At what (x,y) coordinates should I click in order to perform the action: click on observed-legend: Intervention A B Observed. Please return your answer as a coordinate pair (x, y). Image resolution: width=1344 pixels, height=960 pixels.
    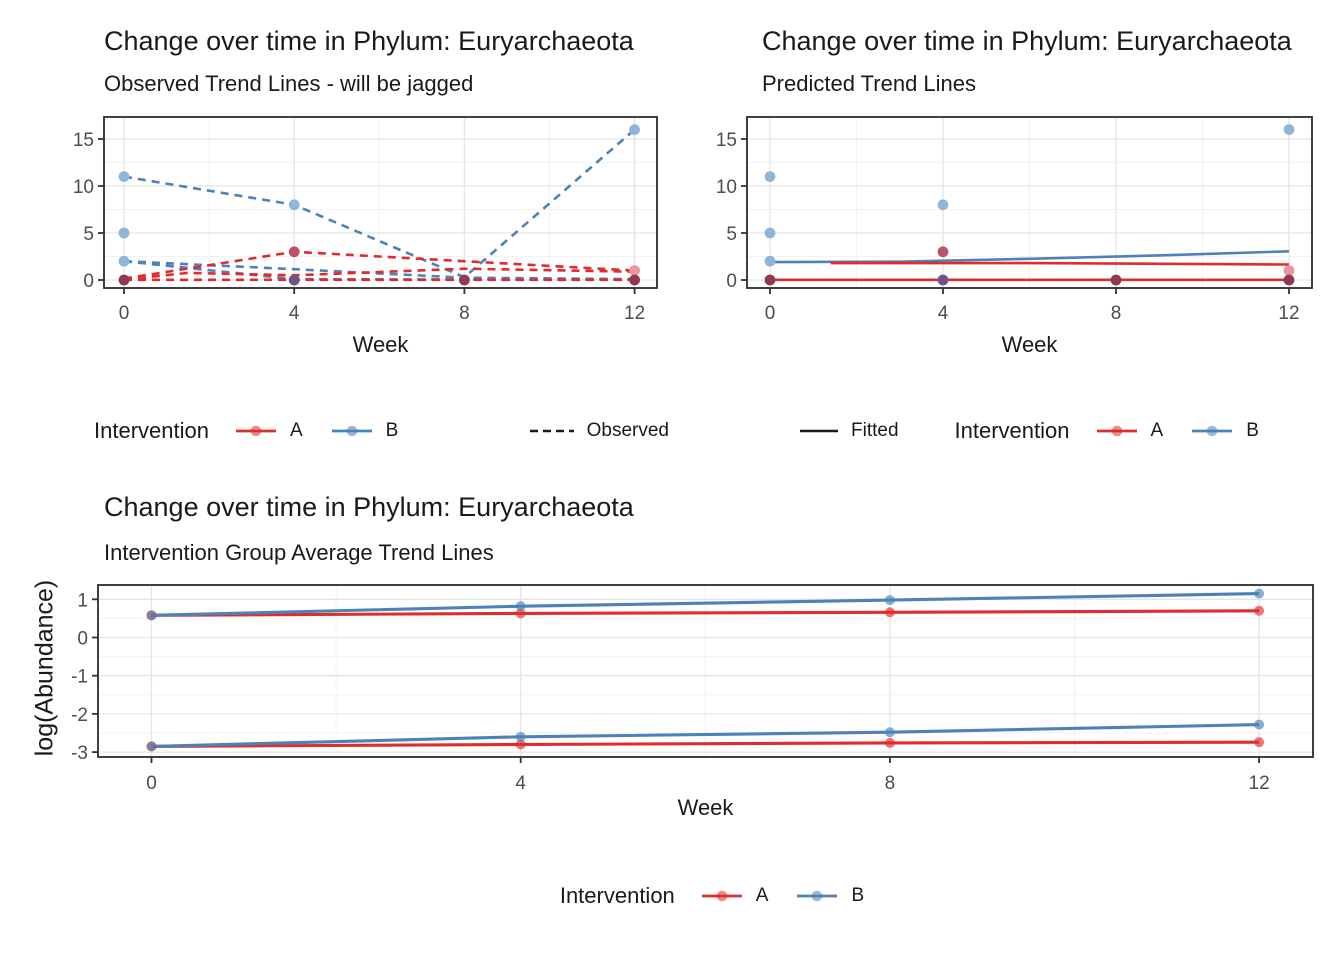
    Looking at the image, I should click on (381, 431).